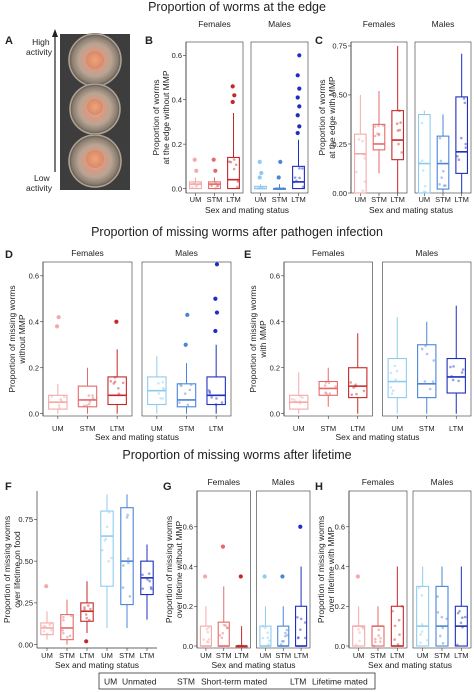 The width and height of the screenshot is (474, 692). What do you see at coordinates (95, 109) in the screenshot?
I see `dish-mid-activity` at bounding box center [95, 109].